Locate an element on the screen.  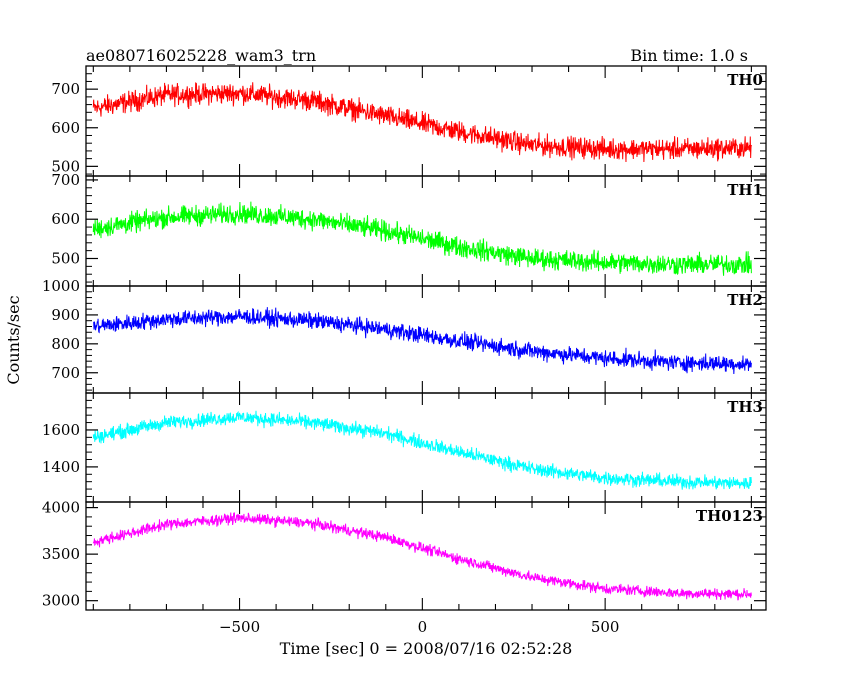
y-tick-label: 800 is located at coordinates (65, 344).